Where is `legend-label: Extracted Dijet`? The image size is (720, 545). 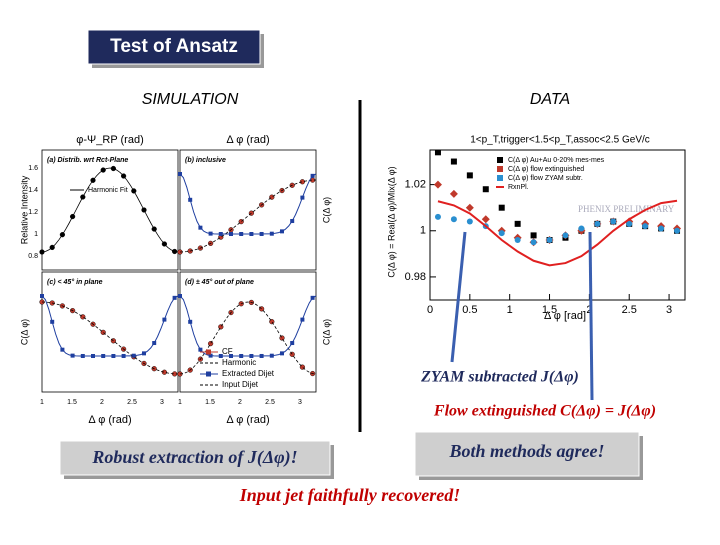
legend-label: Extracted Dijet is located at coordinates (248, 373).